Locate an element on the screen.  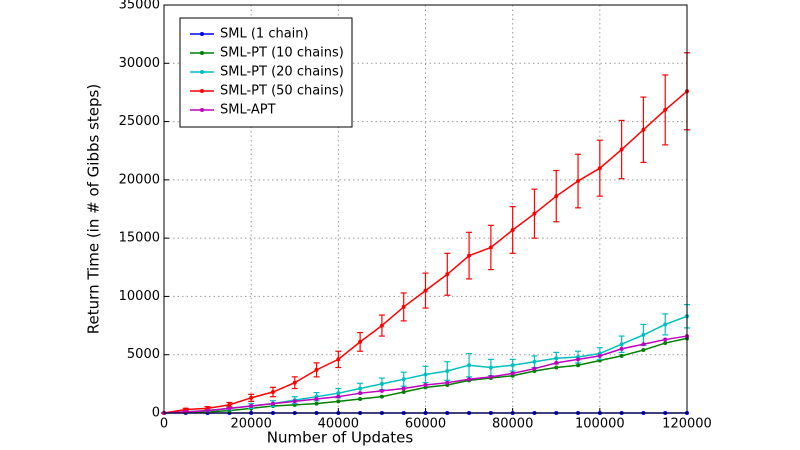
legend-label: SML-PT (10 chains) is located at coordinates (282, 53).